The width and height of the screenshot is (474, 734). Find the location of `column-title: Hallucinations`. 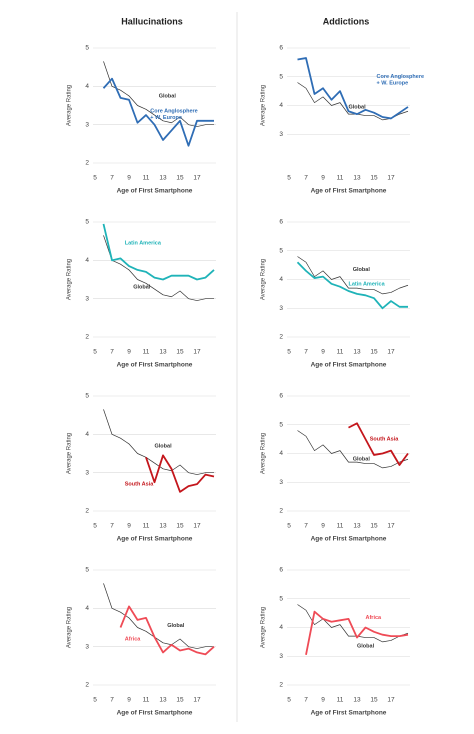

column-title: Hallucinations is located at coordinates (152, 21).